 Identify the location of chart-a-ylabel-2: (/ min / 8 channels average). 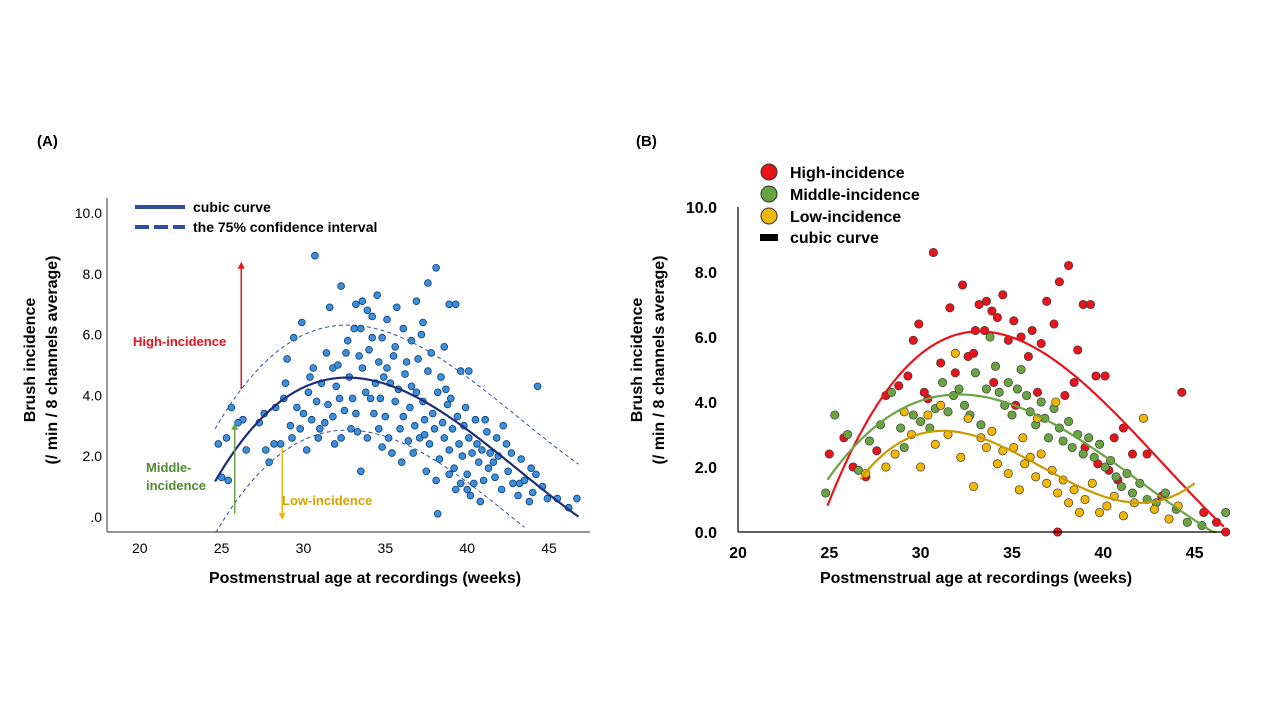
(52, 360).